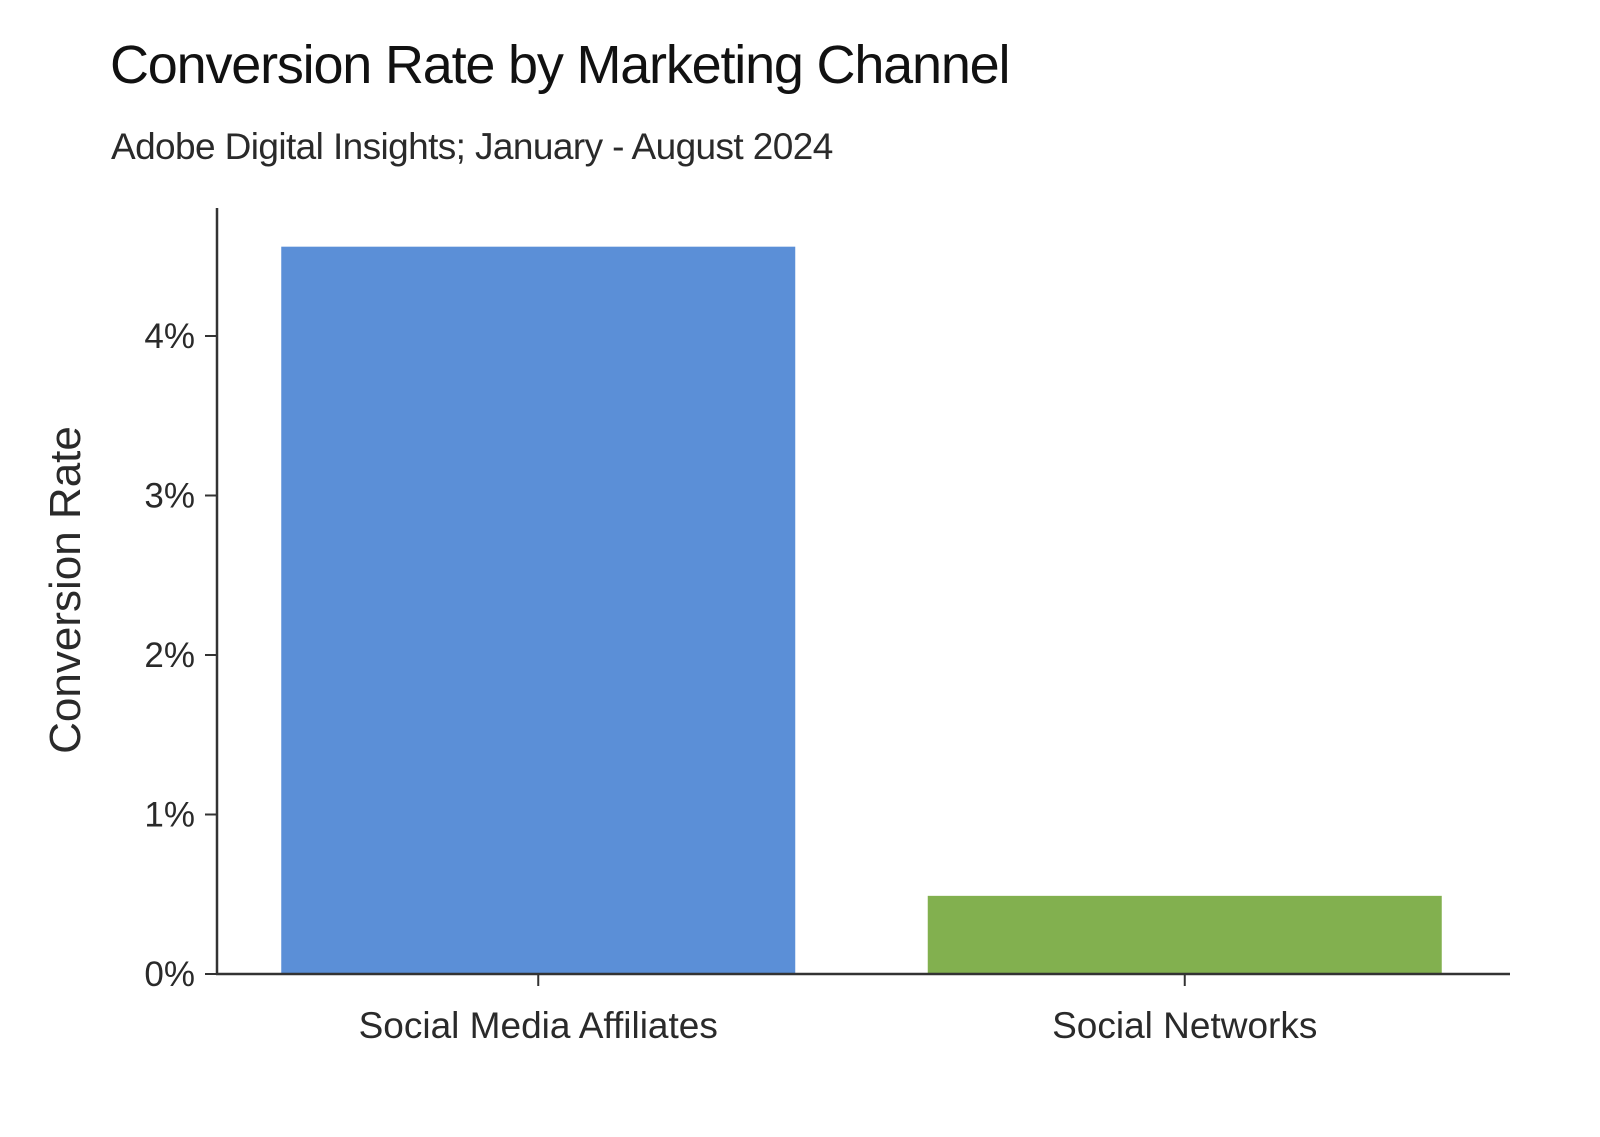 Image resolution: width=1600 pixels, height=1137 pixels. Describe the element at coordinates (65, 590) in the screenshot. I see `y-axis-label: Conversion Rate` at that location.